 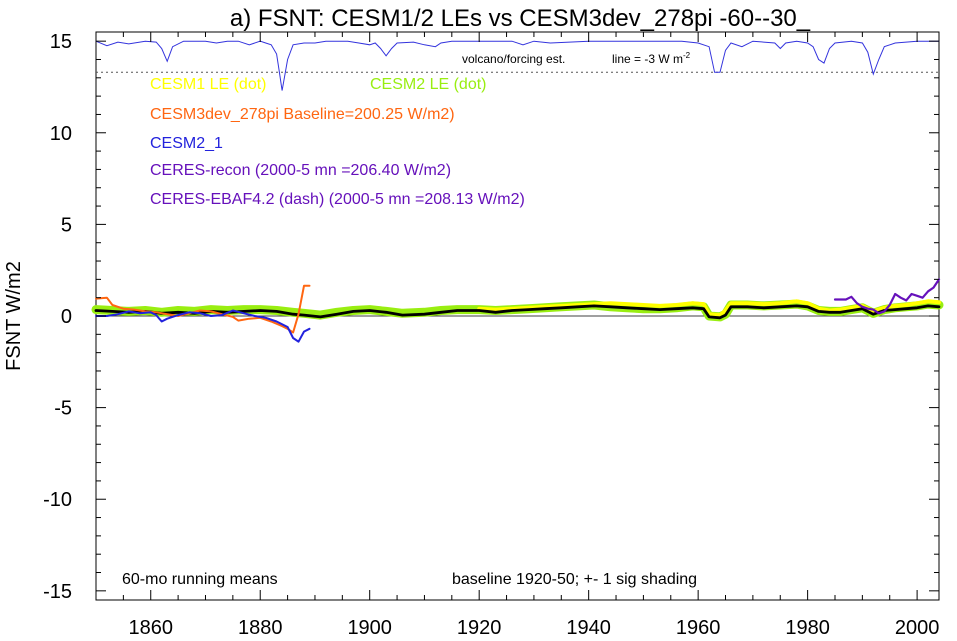 What do you see at coordinates (66, 317) in the screenshot?
I see `y-tick-label: 0` at bounding box center [66, 317].